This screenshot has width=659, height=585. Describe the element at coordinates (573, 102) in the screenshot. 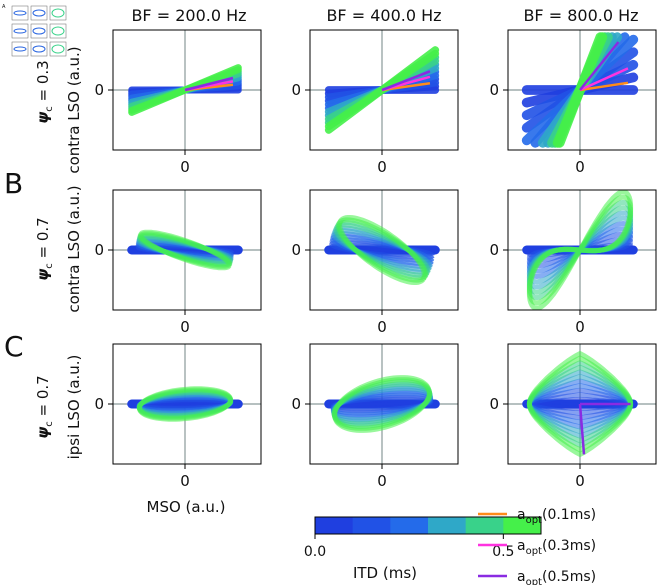

I see `panel-r1-c3: 00` at that location.